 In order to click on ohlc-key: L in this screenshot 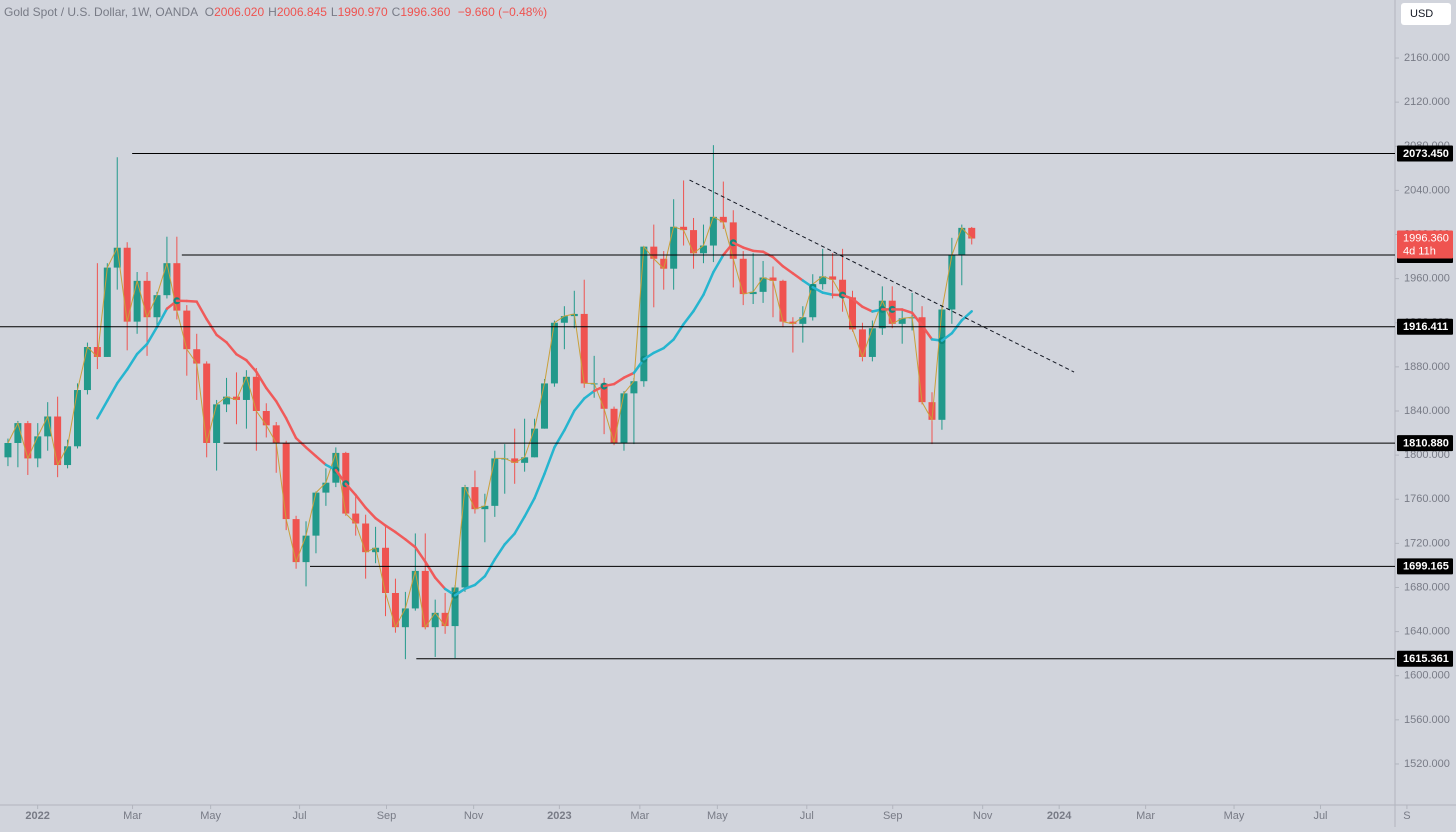, I will do `click(334, 12)`.